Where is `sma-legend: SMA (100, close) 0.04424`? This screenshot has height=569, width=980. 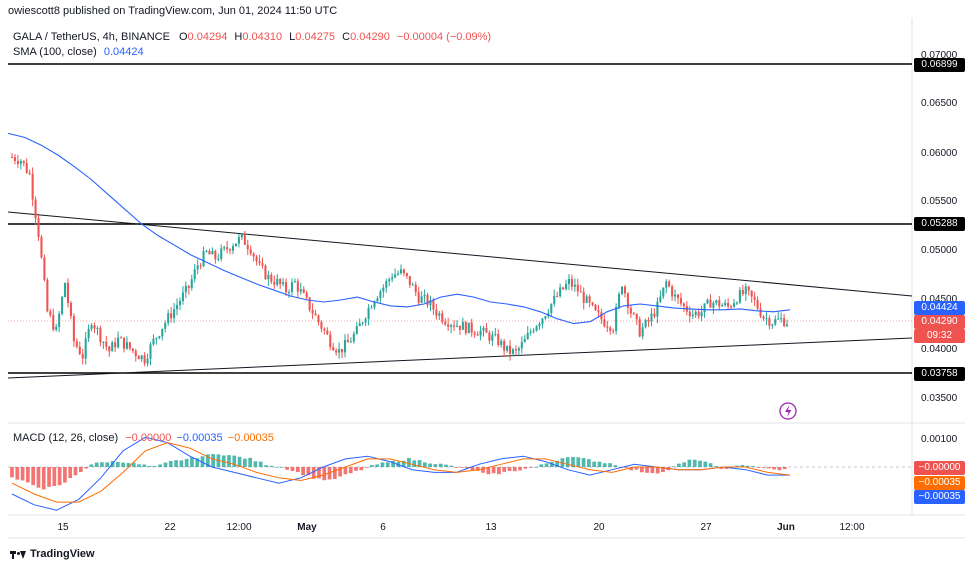 sma-legend: SMA (100, close) 0.04424 is located at coordinates (78, 52).